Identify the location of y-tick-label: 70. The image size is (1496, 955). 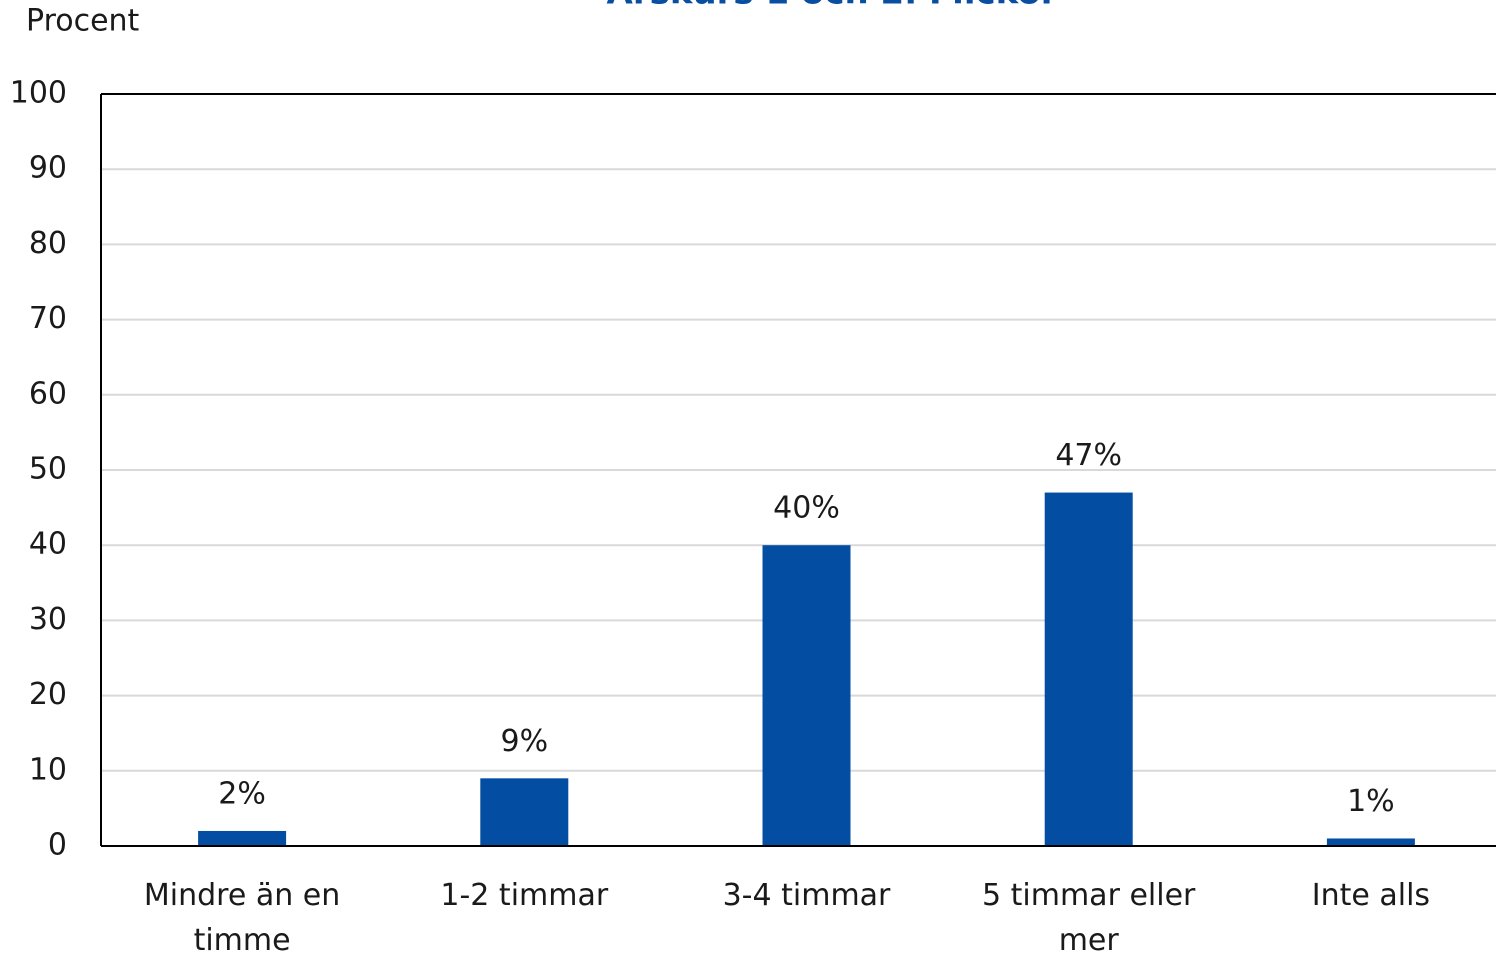
(48, 318).